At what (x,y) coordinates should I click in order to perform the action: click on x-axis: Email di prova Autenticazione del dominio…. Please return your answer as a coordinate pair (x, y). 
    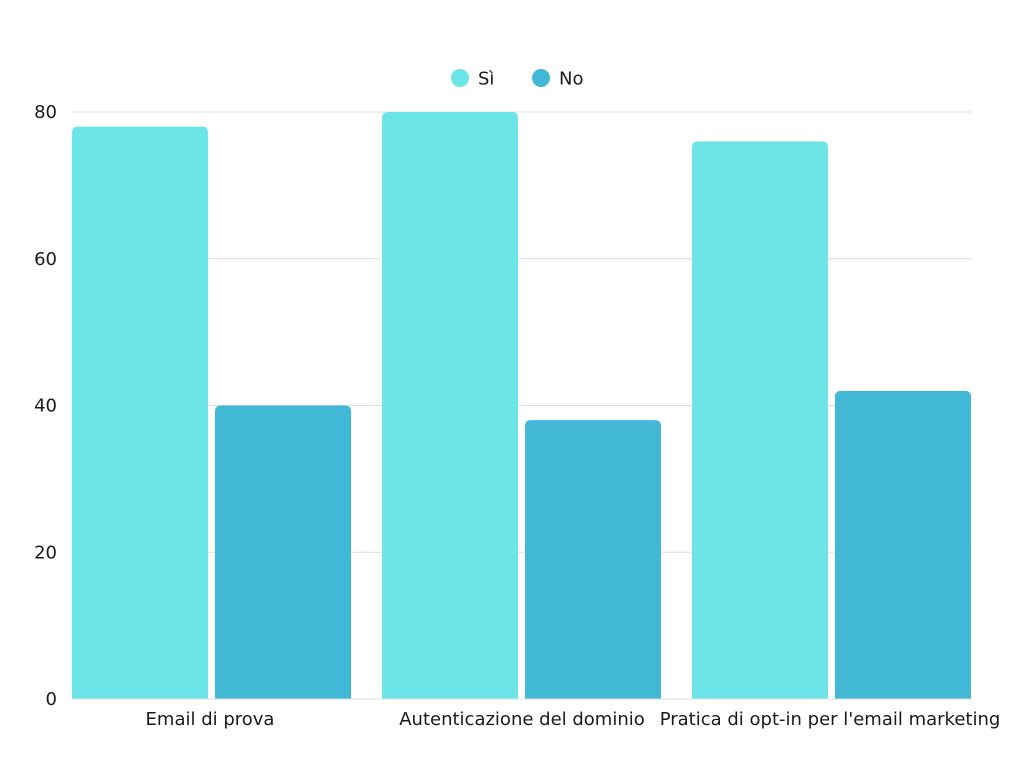
    Looking at the image, I should click on (536, 714).